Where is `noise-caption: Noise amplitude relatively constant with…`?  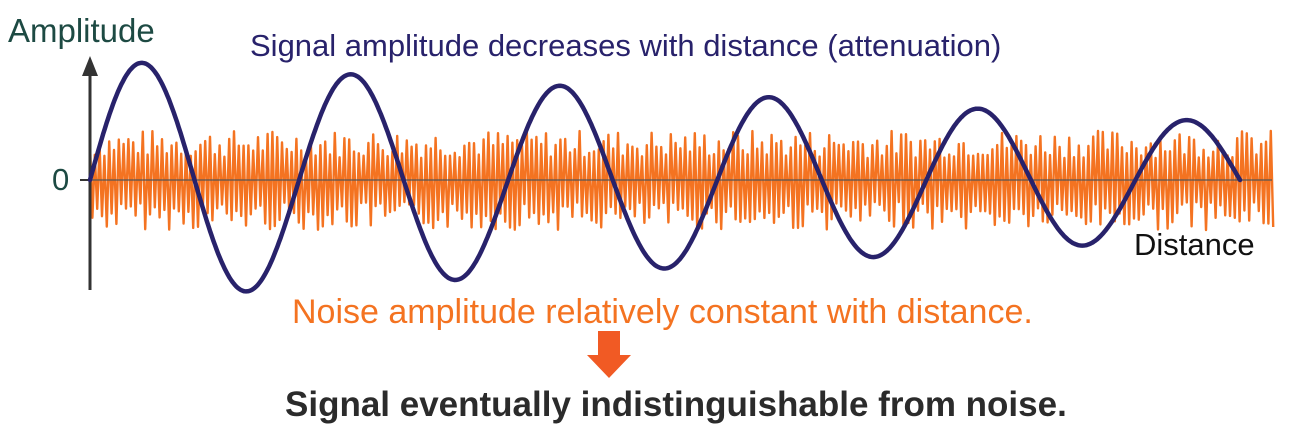 noise-caption: Noise amplitude relatively constant with… is located at coordinates (662, 312).